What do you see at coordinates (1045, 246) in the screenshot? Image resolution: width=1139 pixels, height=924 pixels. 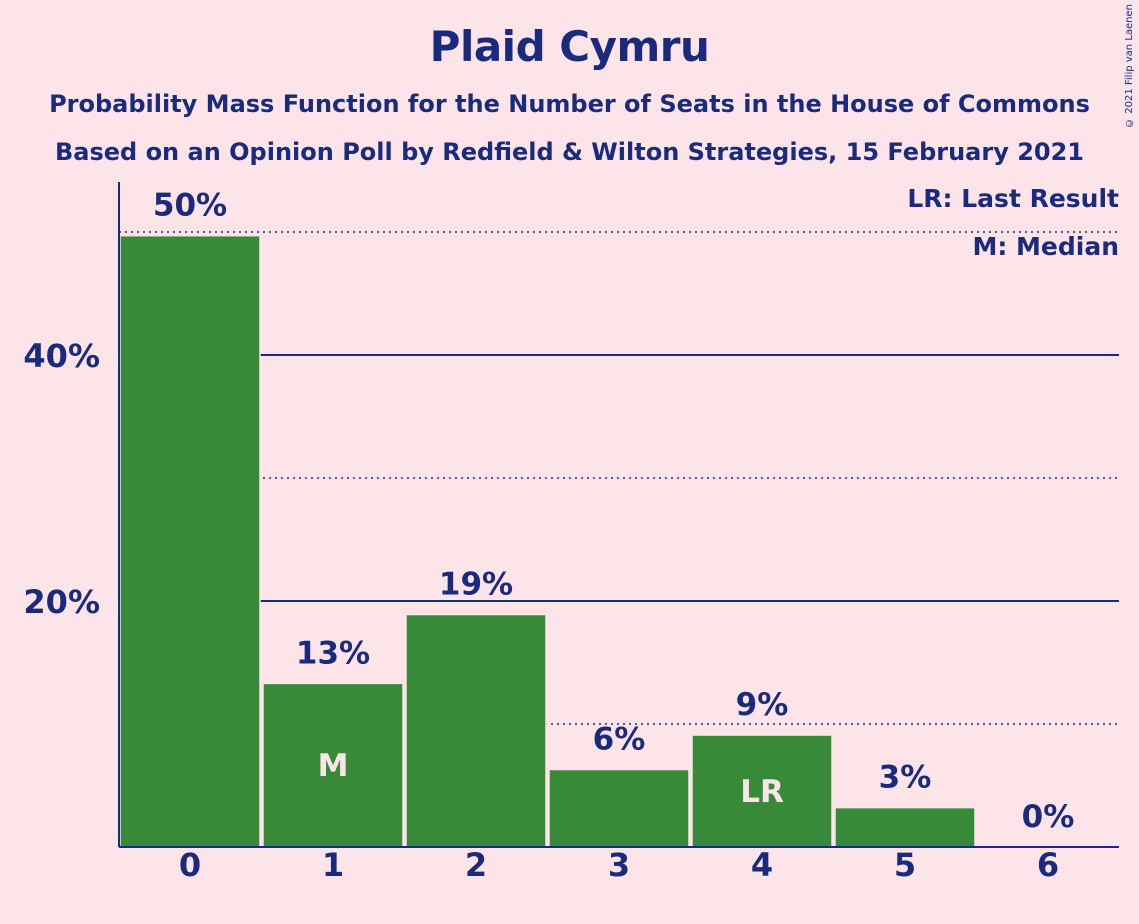 I see `legend-median: M: Median` at bounding box center [1045, 246].